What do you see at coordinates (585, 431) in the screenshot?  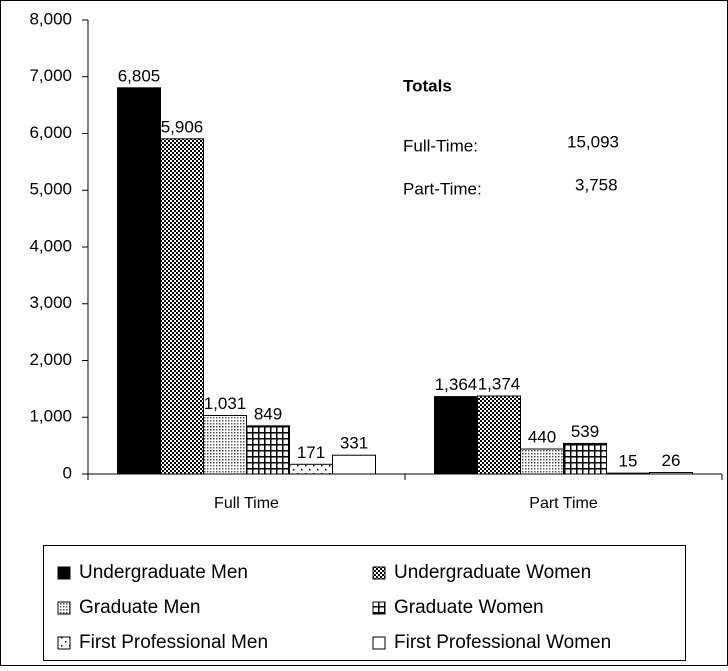 I see `value-label: 539` at bounding box center [585, 431].